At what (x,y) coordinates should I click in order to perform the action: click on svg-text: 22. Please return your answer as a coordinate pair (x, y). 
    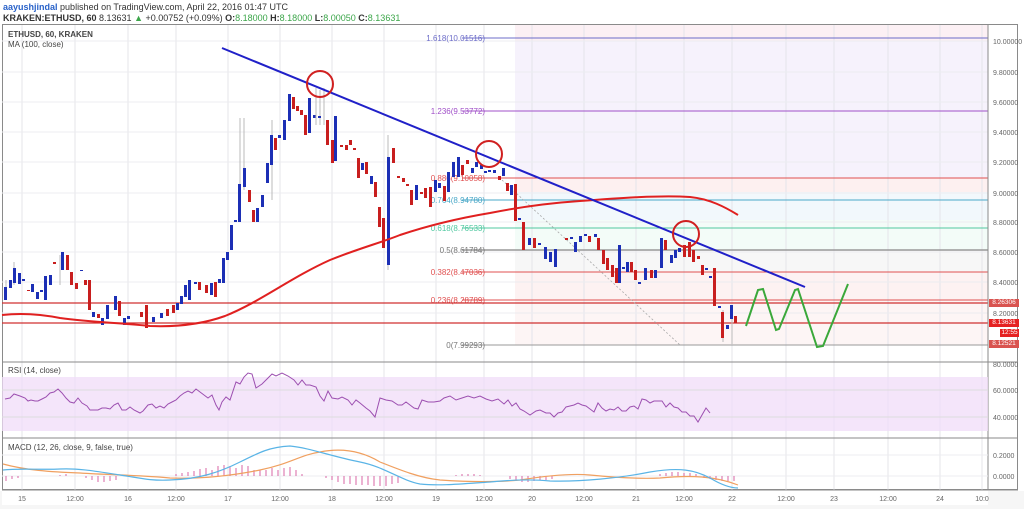
    Looking at the image, I should click on (732, 499).